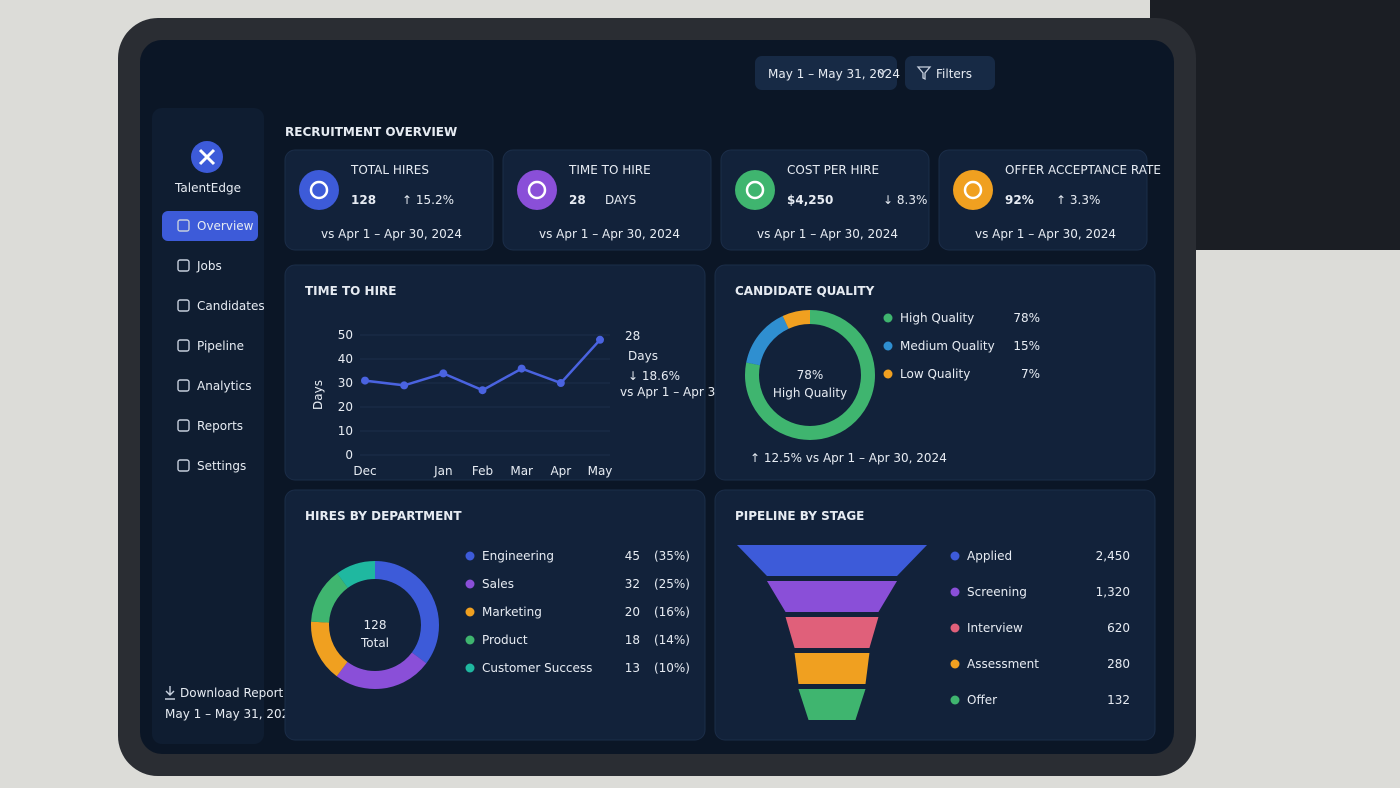 This screenshot has width=1400, height=788. What do you see at coordinates (632, 584) in the screenshot?
I see `legend-value: 32` at bounding box center [632, 584].